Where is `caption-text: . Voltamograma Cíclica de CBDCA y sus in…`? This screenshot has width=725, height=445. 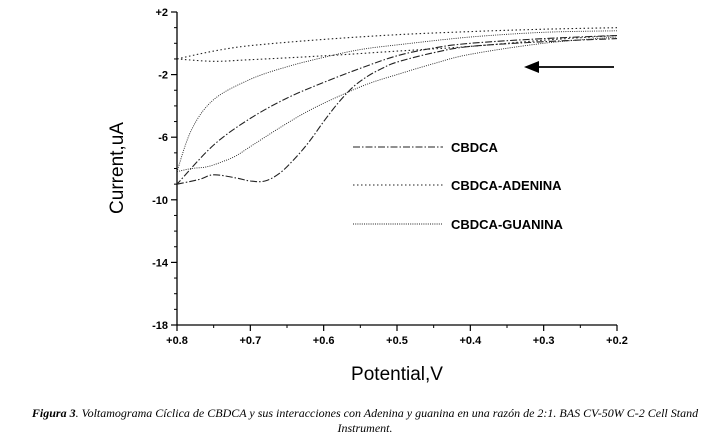 caption-text: . Voltamograma Cíclica de CBDCA y sus in… is located at coordinates (387, 420).